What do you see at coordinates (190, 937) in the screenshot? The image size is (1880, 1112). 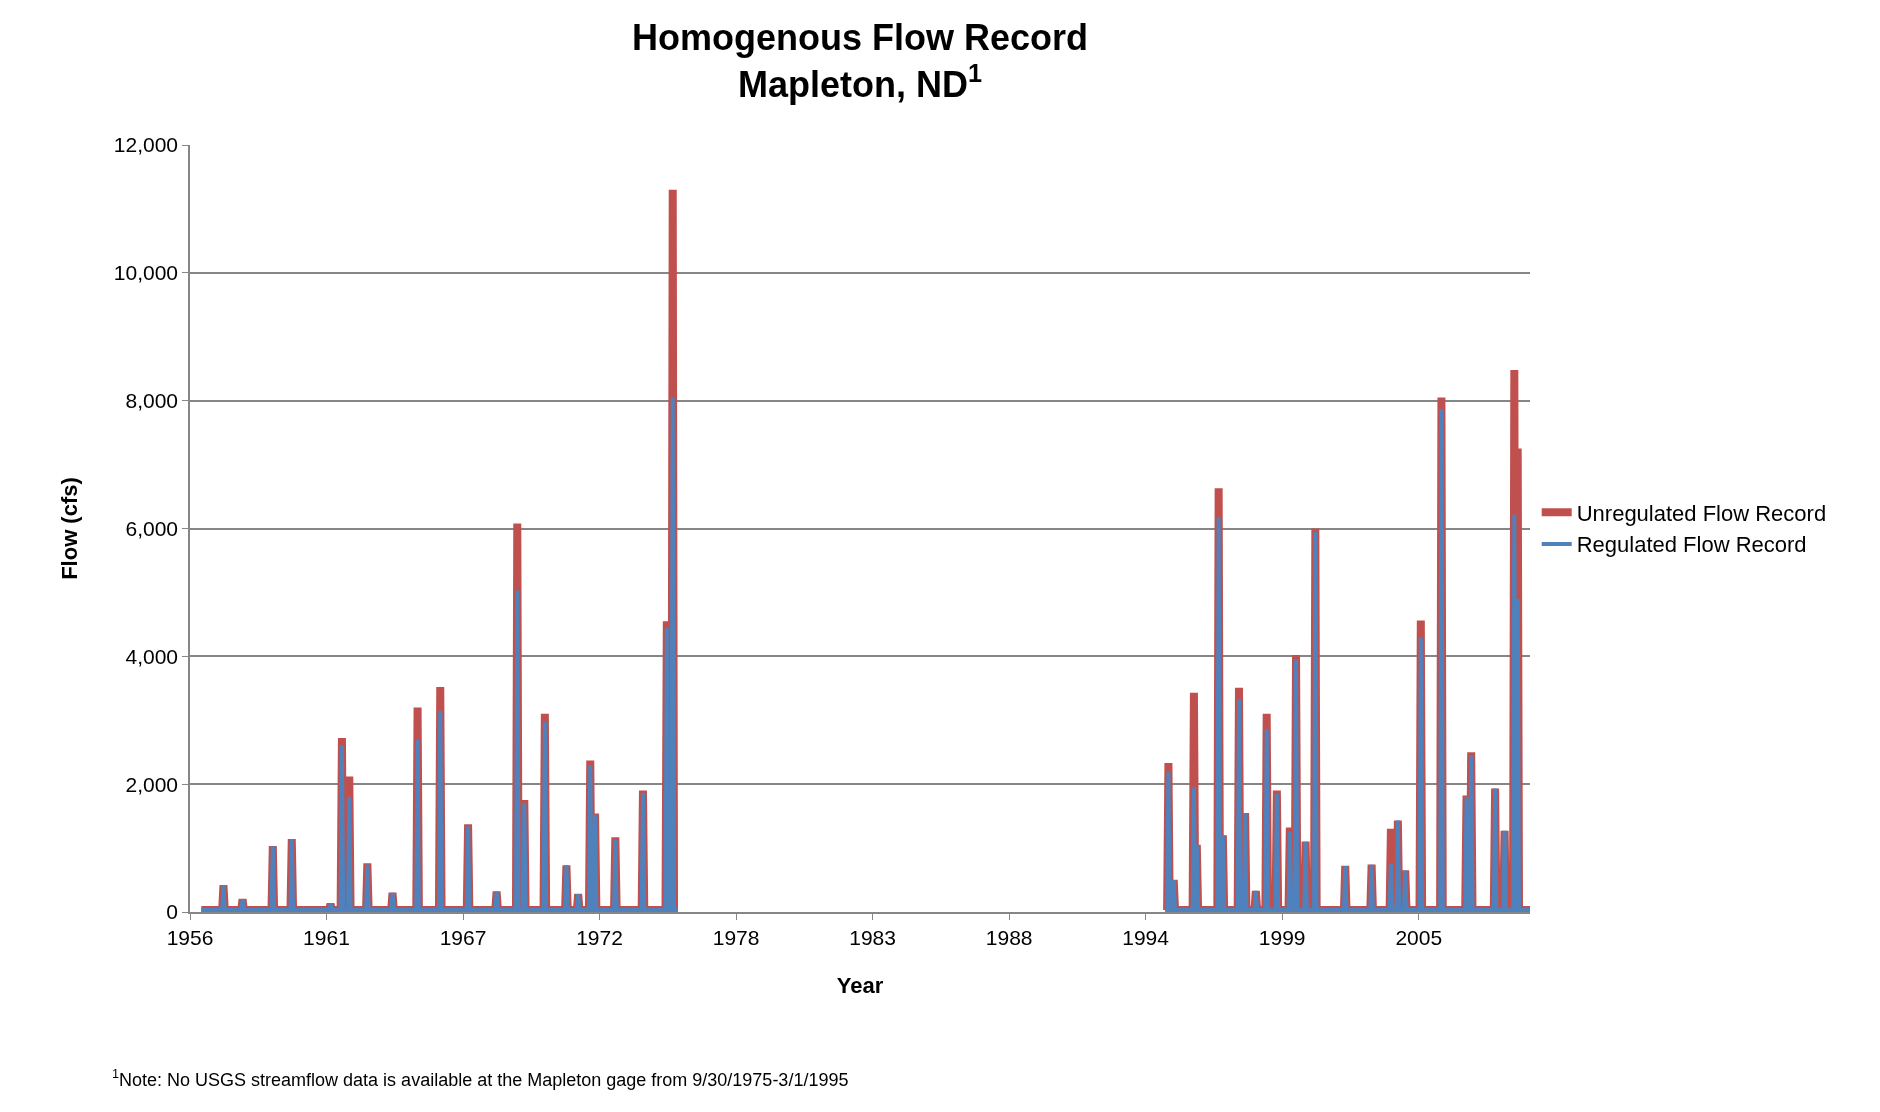 I see `x-tick-label: 1956` at bounding box center [190, 937].